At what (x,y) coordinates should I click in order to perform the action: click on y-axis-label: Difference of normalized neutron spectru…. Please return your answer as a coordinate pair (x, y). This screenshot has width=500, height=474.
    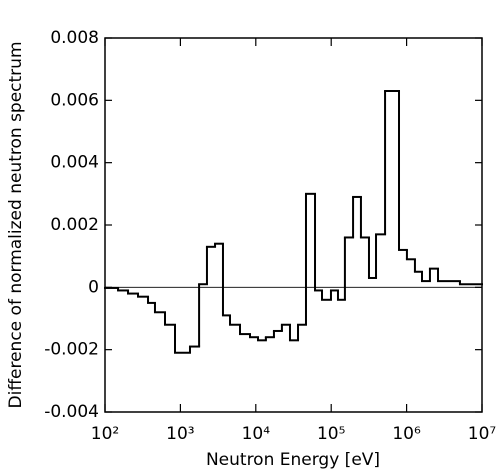
    Looking at the image, I should click on (16, 224).